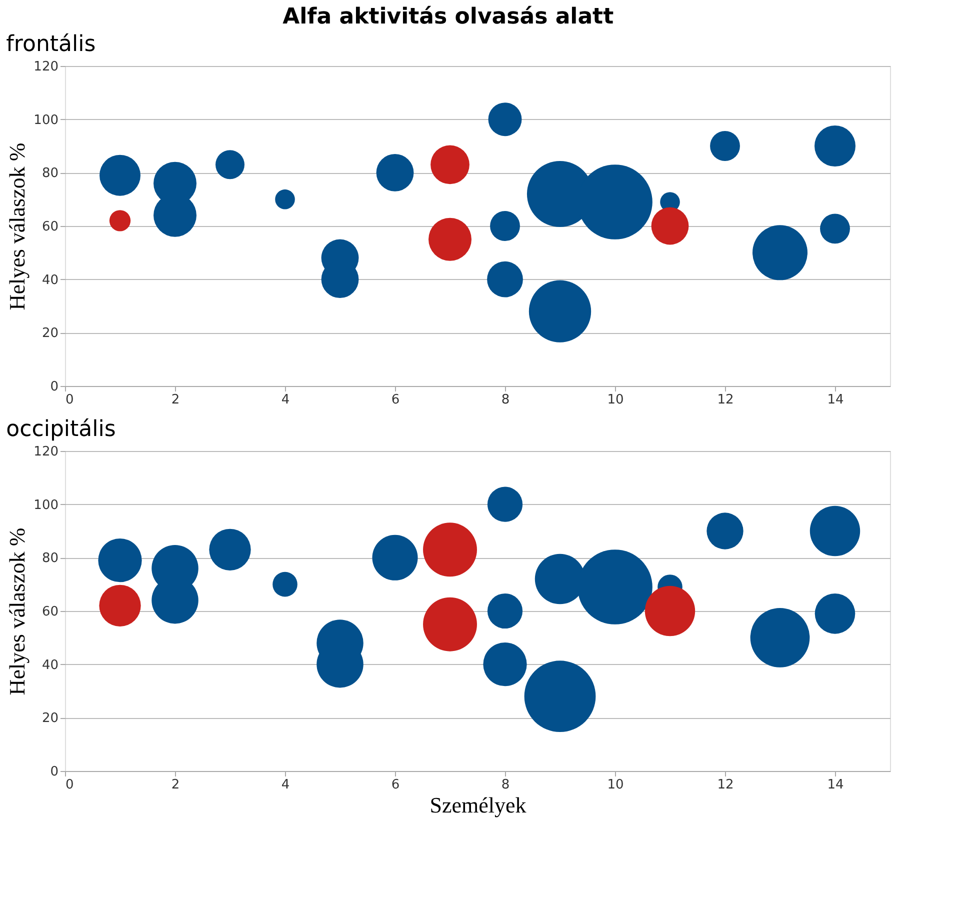  What do you see at coordinates (478, 805) in the screenshot?
I see `x-axis-title: Személyek` at bounding box center [478, 805].